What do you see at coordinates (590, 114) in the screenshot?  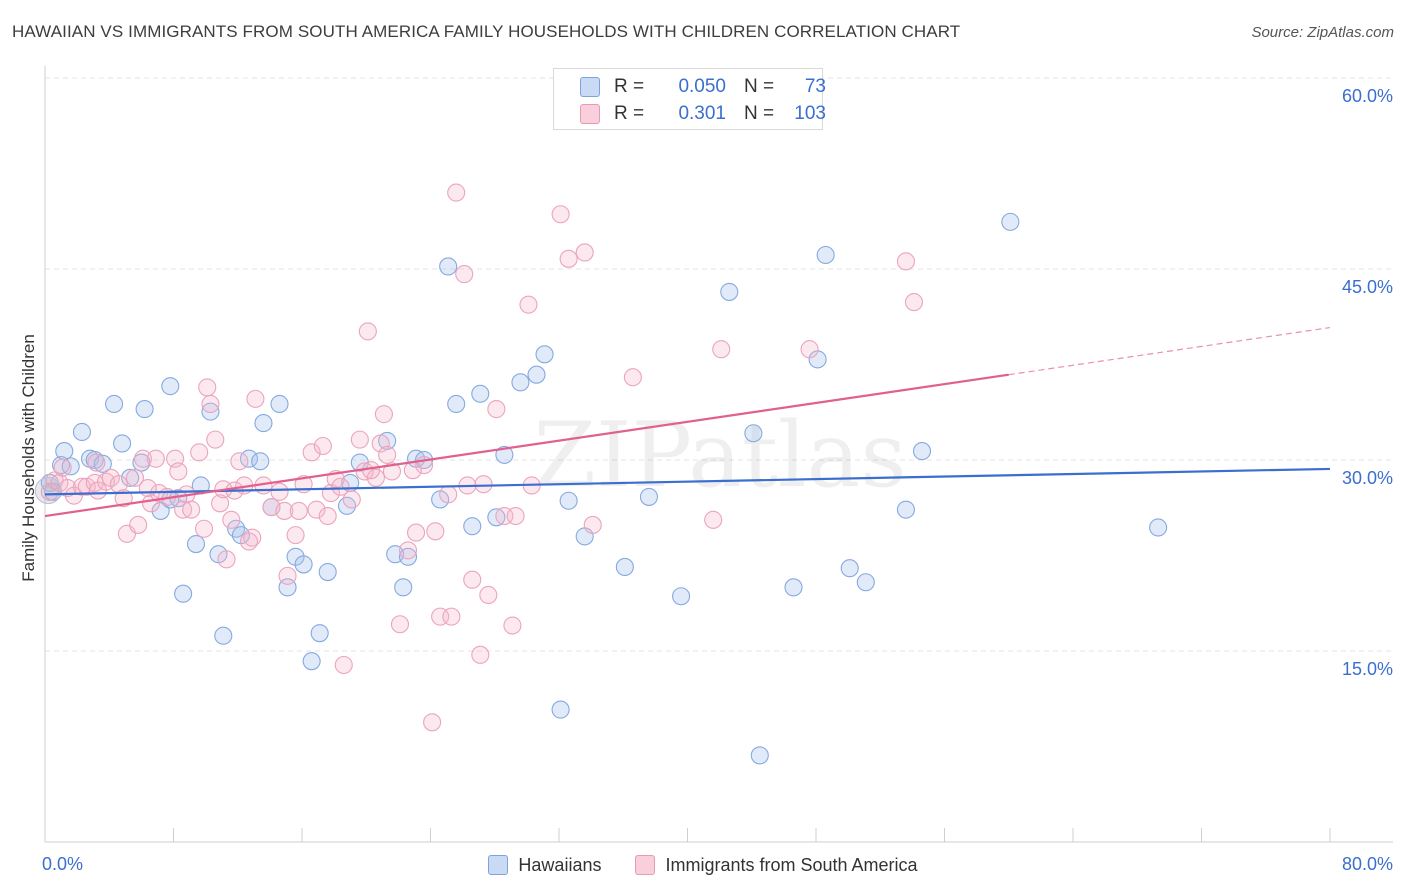 I see `stats-swatch-immigrants` at bounding box center [590, 114].